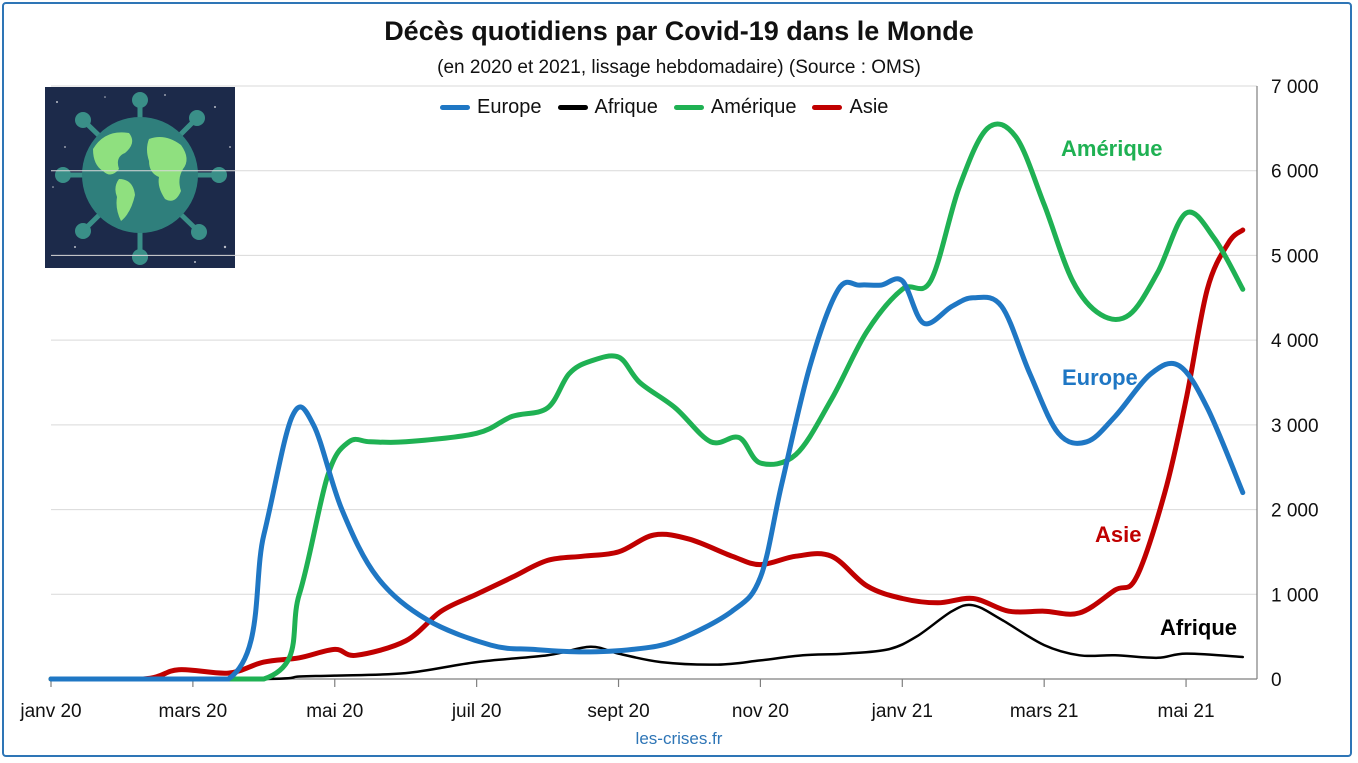  What do you see at coordinates (1276, 680) in the screenshot?
I see `y-tick-label: 0` at bounding box center [1276, 680].